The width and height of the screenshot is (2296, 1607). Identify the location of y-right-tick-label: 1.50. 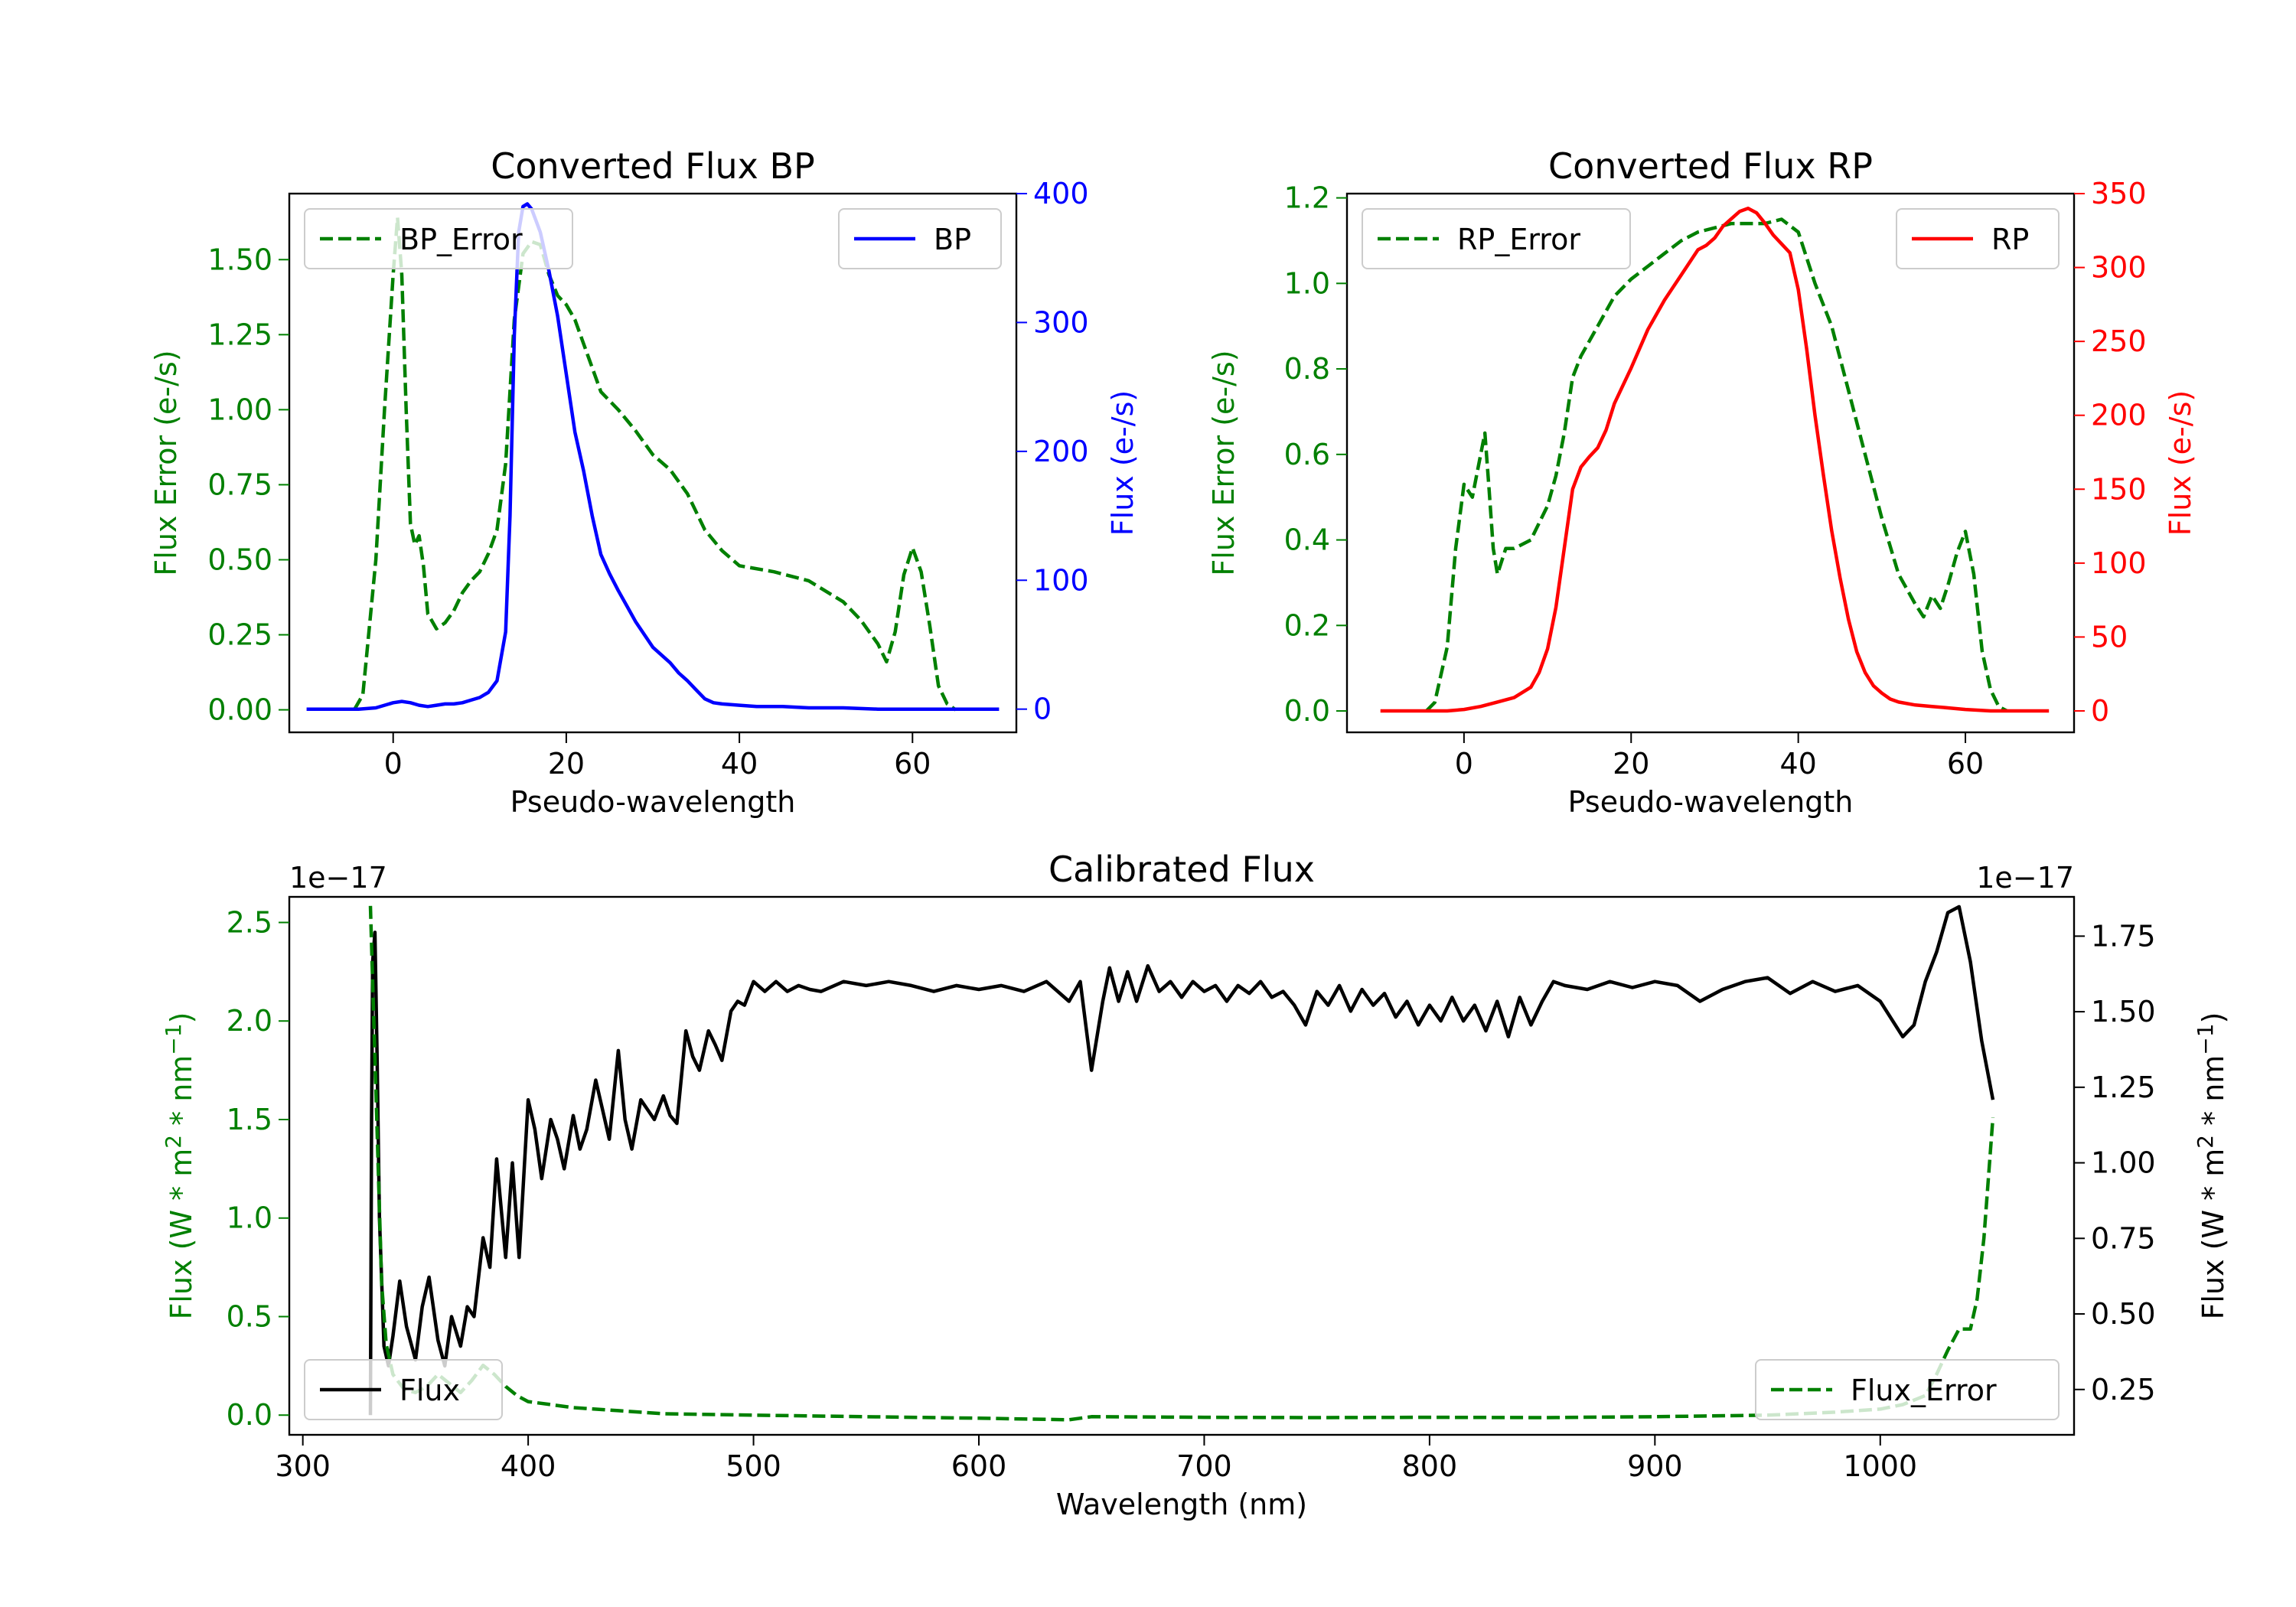
(2123, 1011).